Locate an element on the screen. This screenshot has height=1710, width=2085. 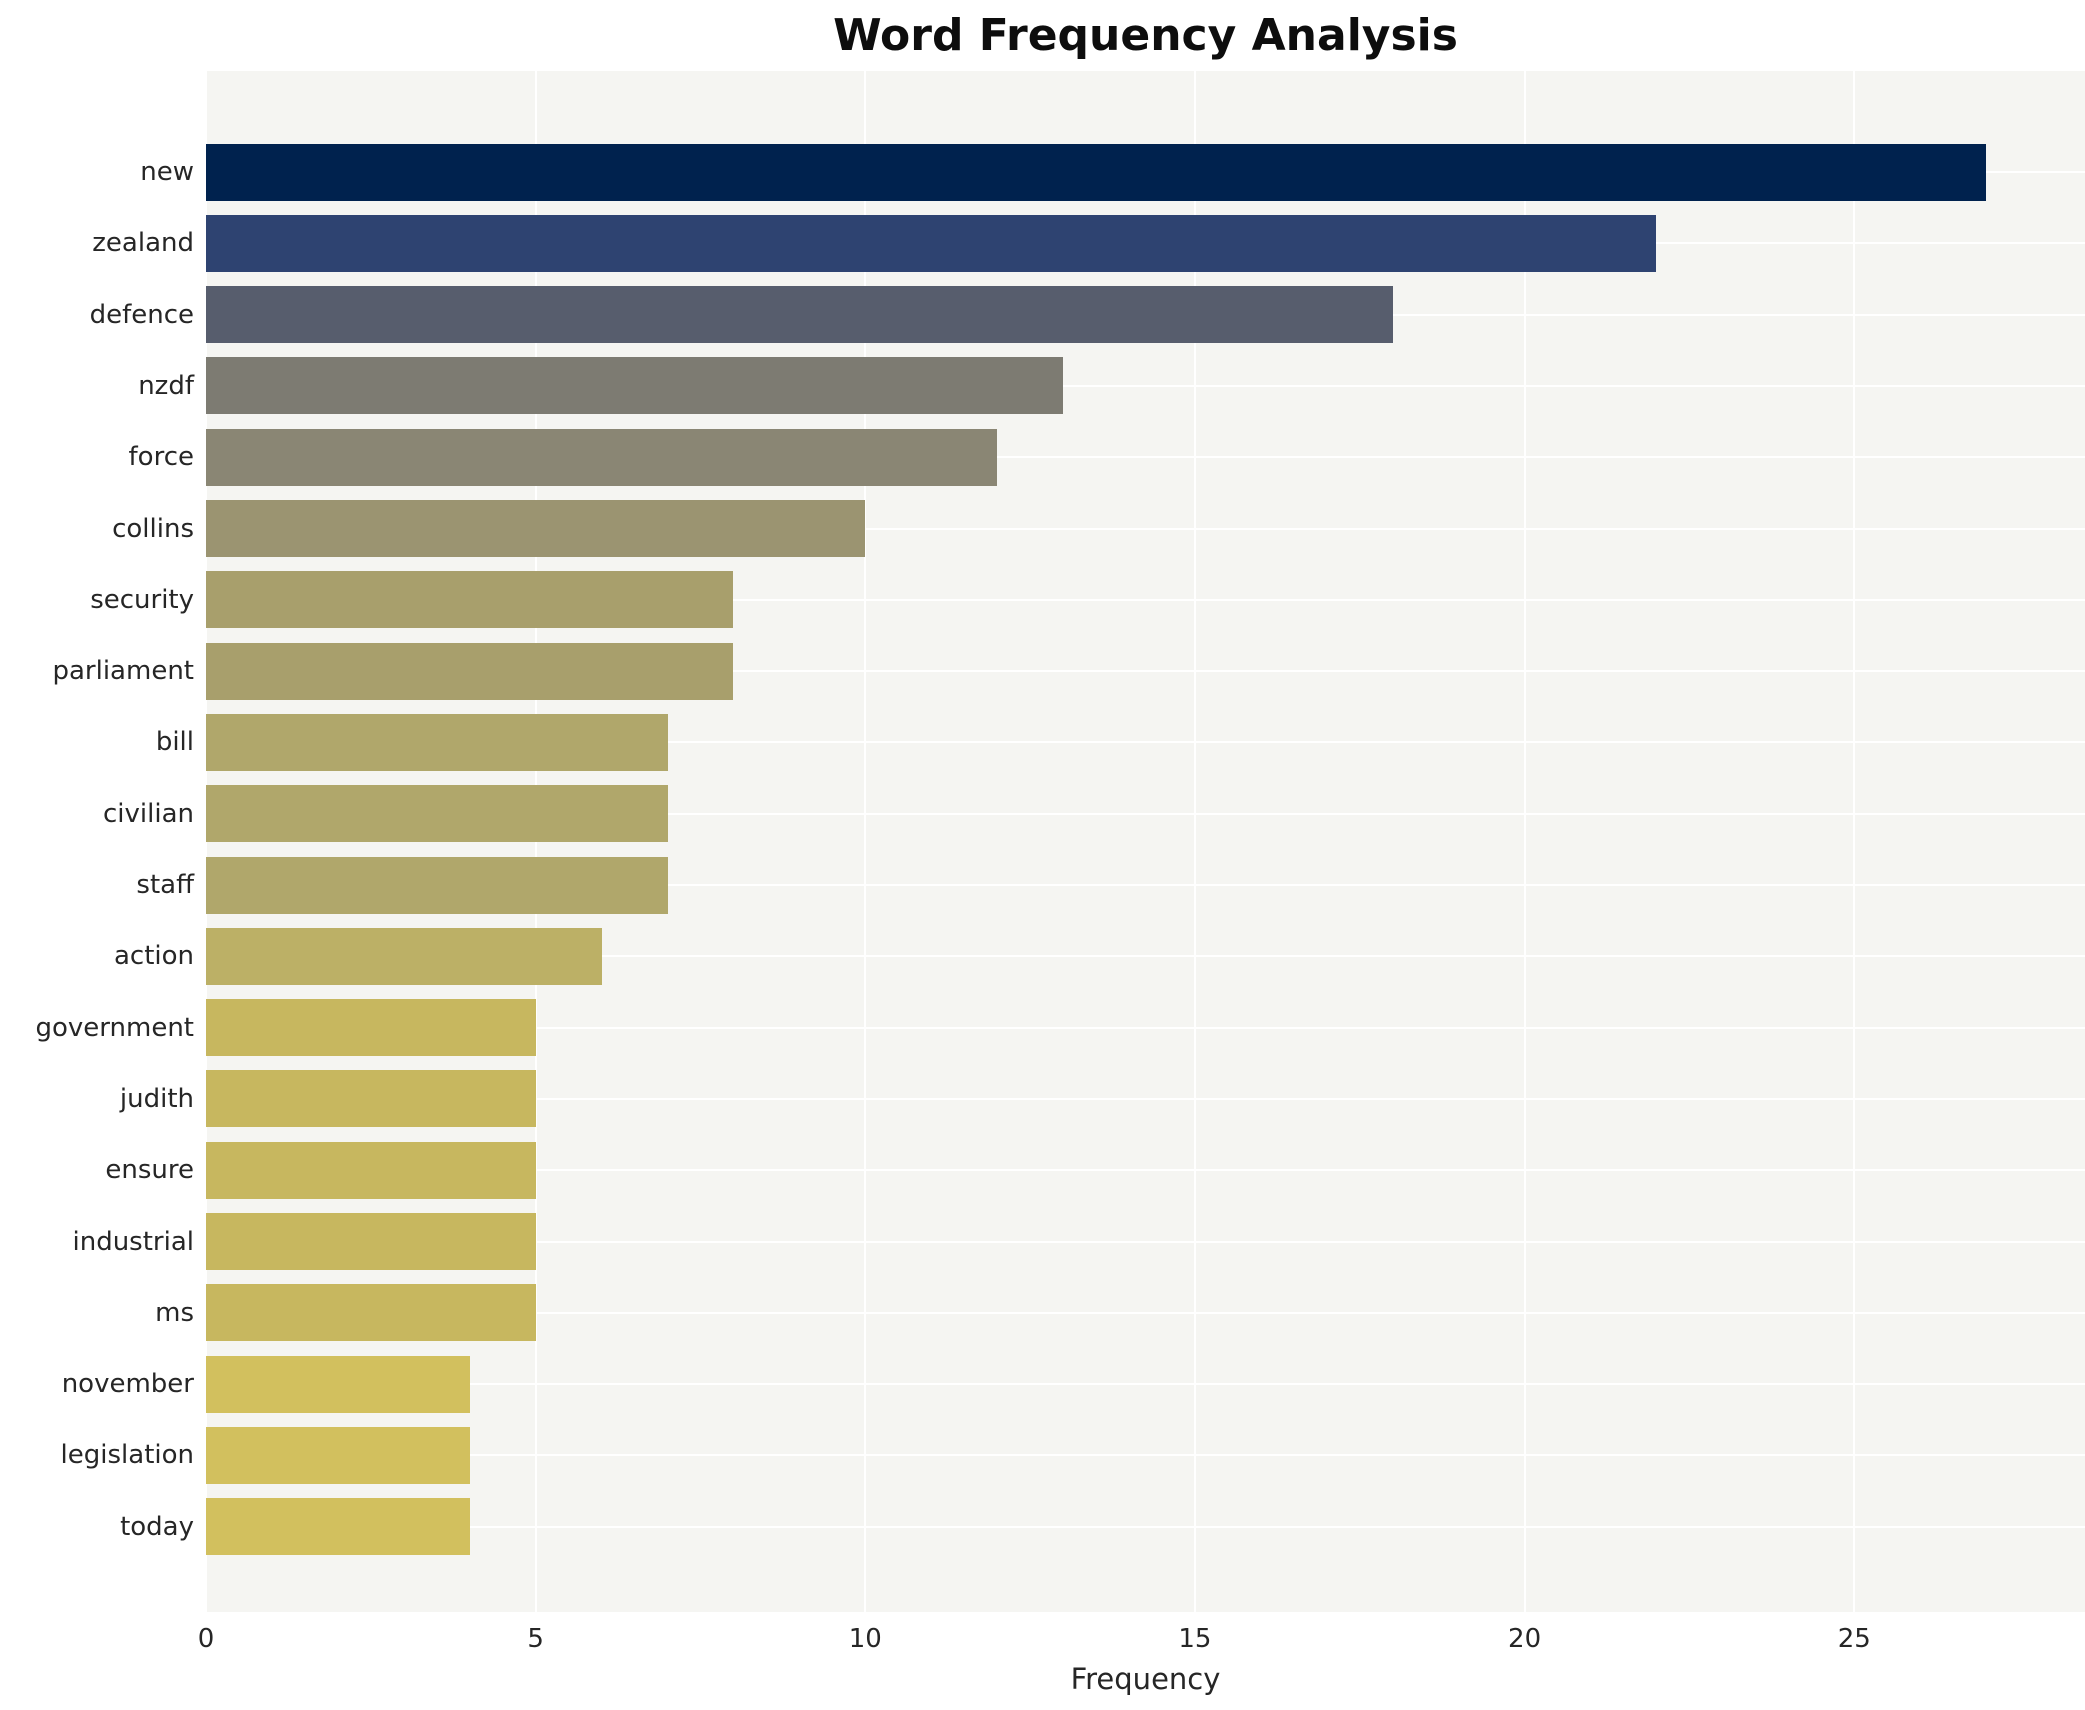
bar-new is located at coordinates (1096, 172).